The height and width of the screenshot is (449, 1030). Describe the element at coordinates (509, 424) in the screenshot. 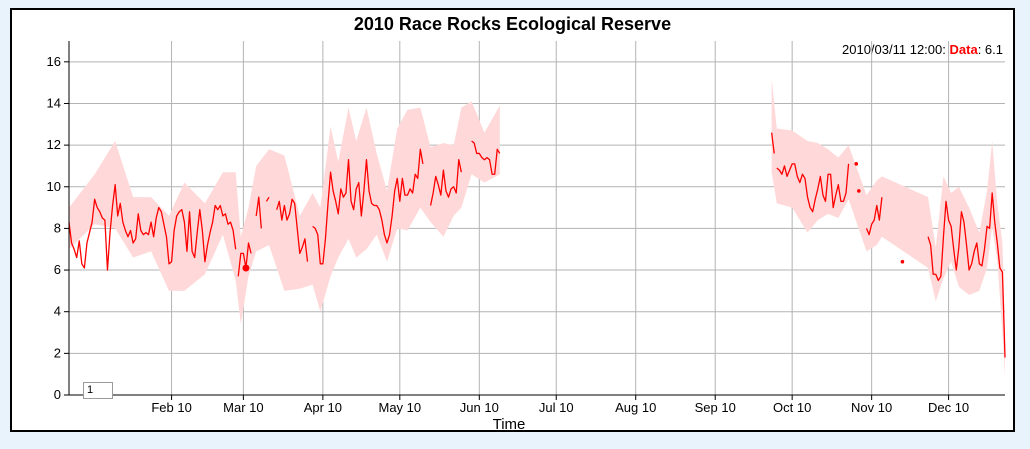

I see `x-axis-title: Time` at that location.